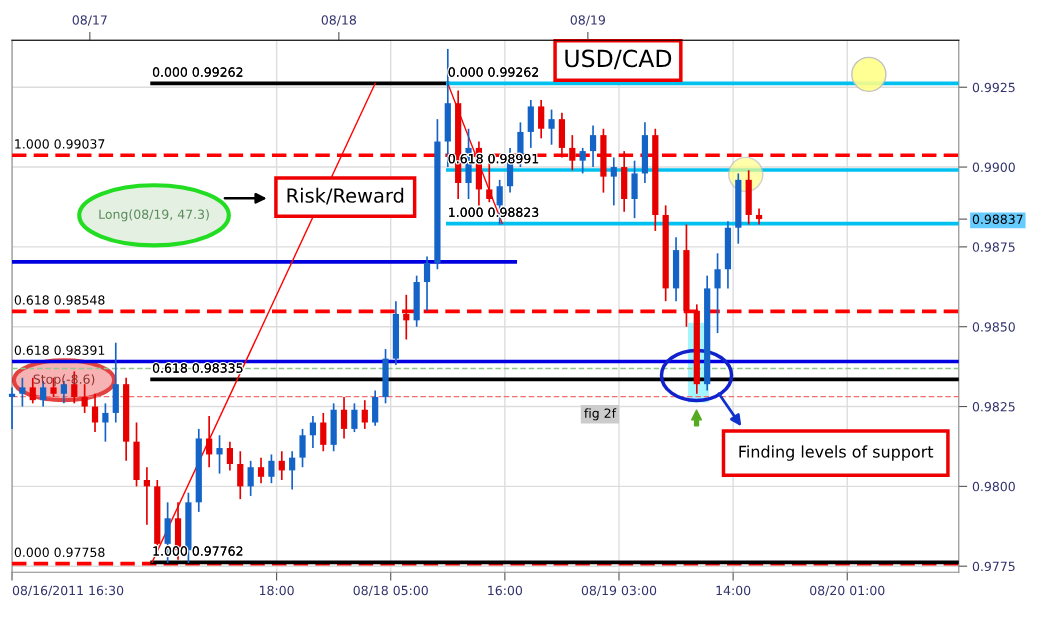 Image resolution: width=1045 pixels, height=620 pixels. What do you see at coordinates (276, 590) in the screenshot?
I see `x-tick-label: 18:00` at bounding box center [276, 590].